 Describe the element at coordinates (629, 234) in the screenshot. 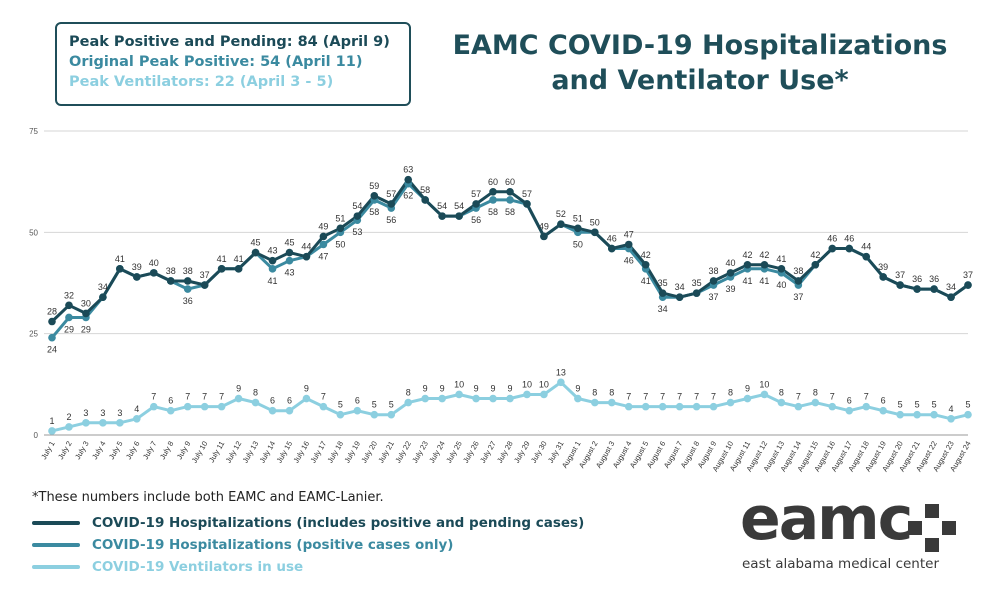

I see `data-label-dark: 47` at that location.